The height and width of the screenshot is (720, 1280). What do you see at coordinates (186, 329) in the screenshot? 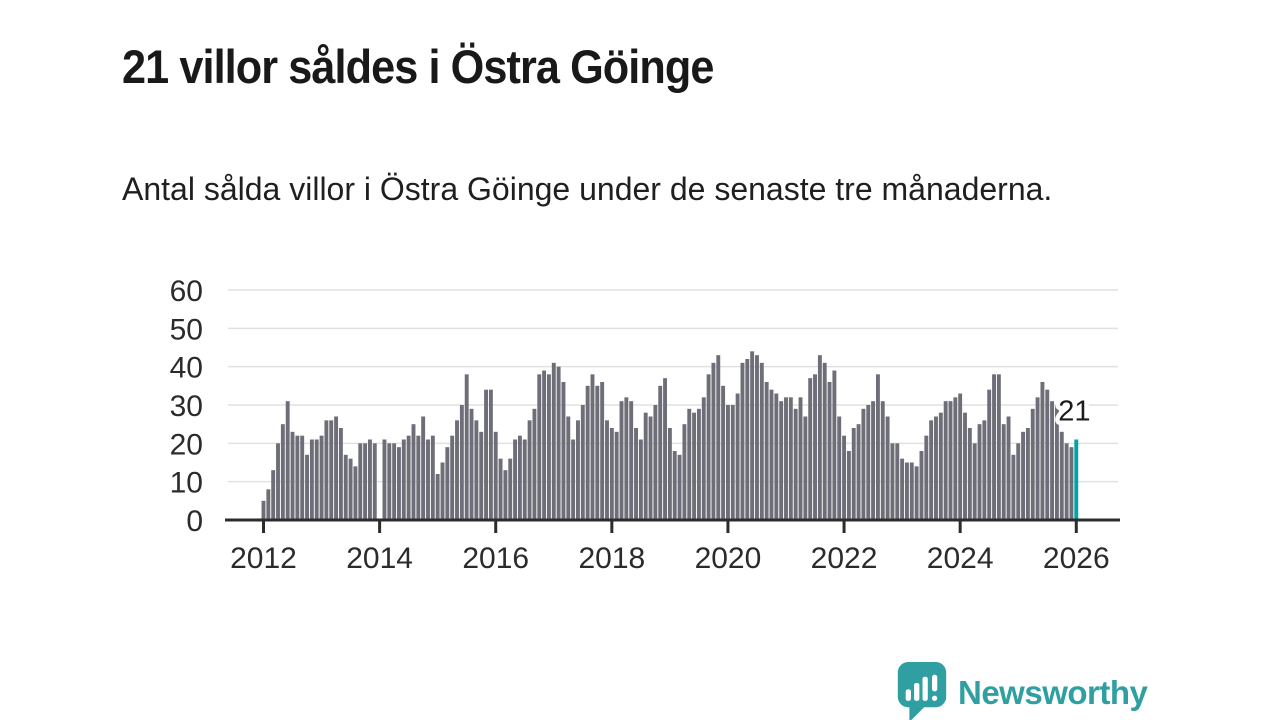
I see `y-tick-label: 50` at bounding box center [186, 329].